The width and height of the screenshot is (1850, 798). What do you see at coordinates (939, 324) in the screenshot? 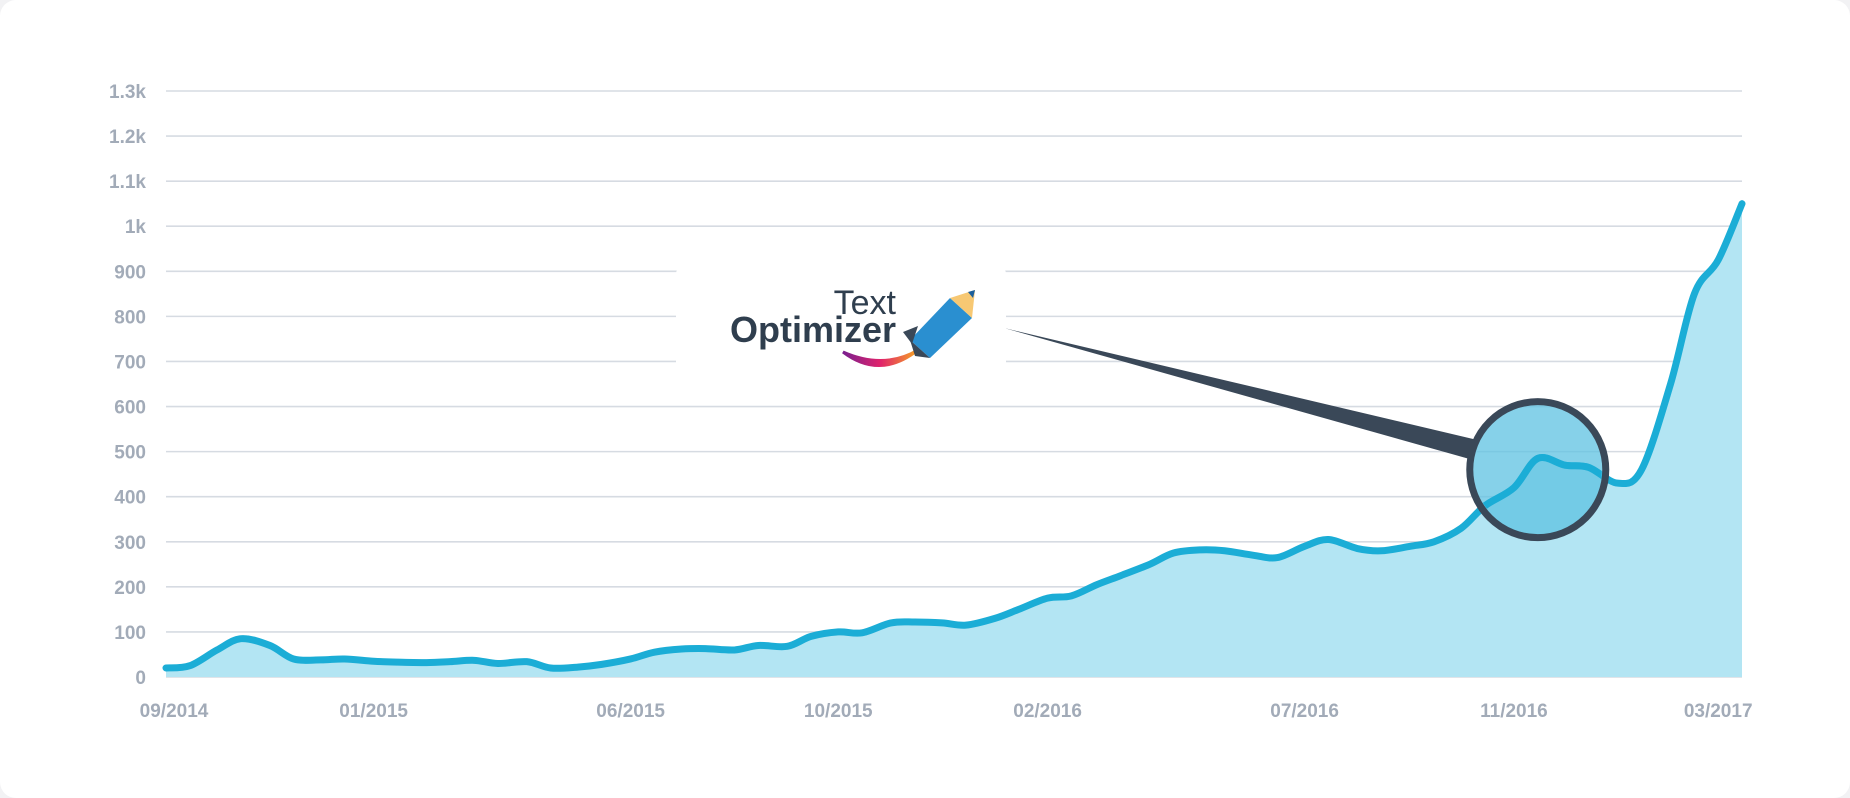
I see `pencil-rocket-icon` at bounding box center [939, 324].